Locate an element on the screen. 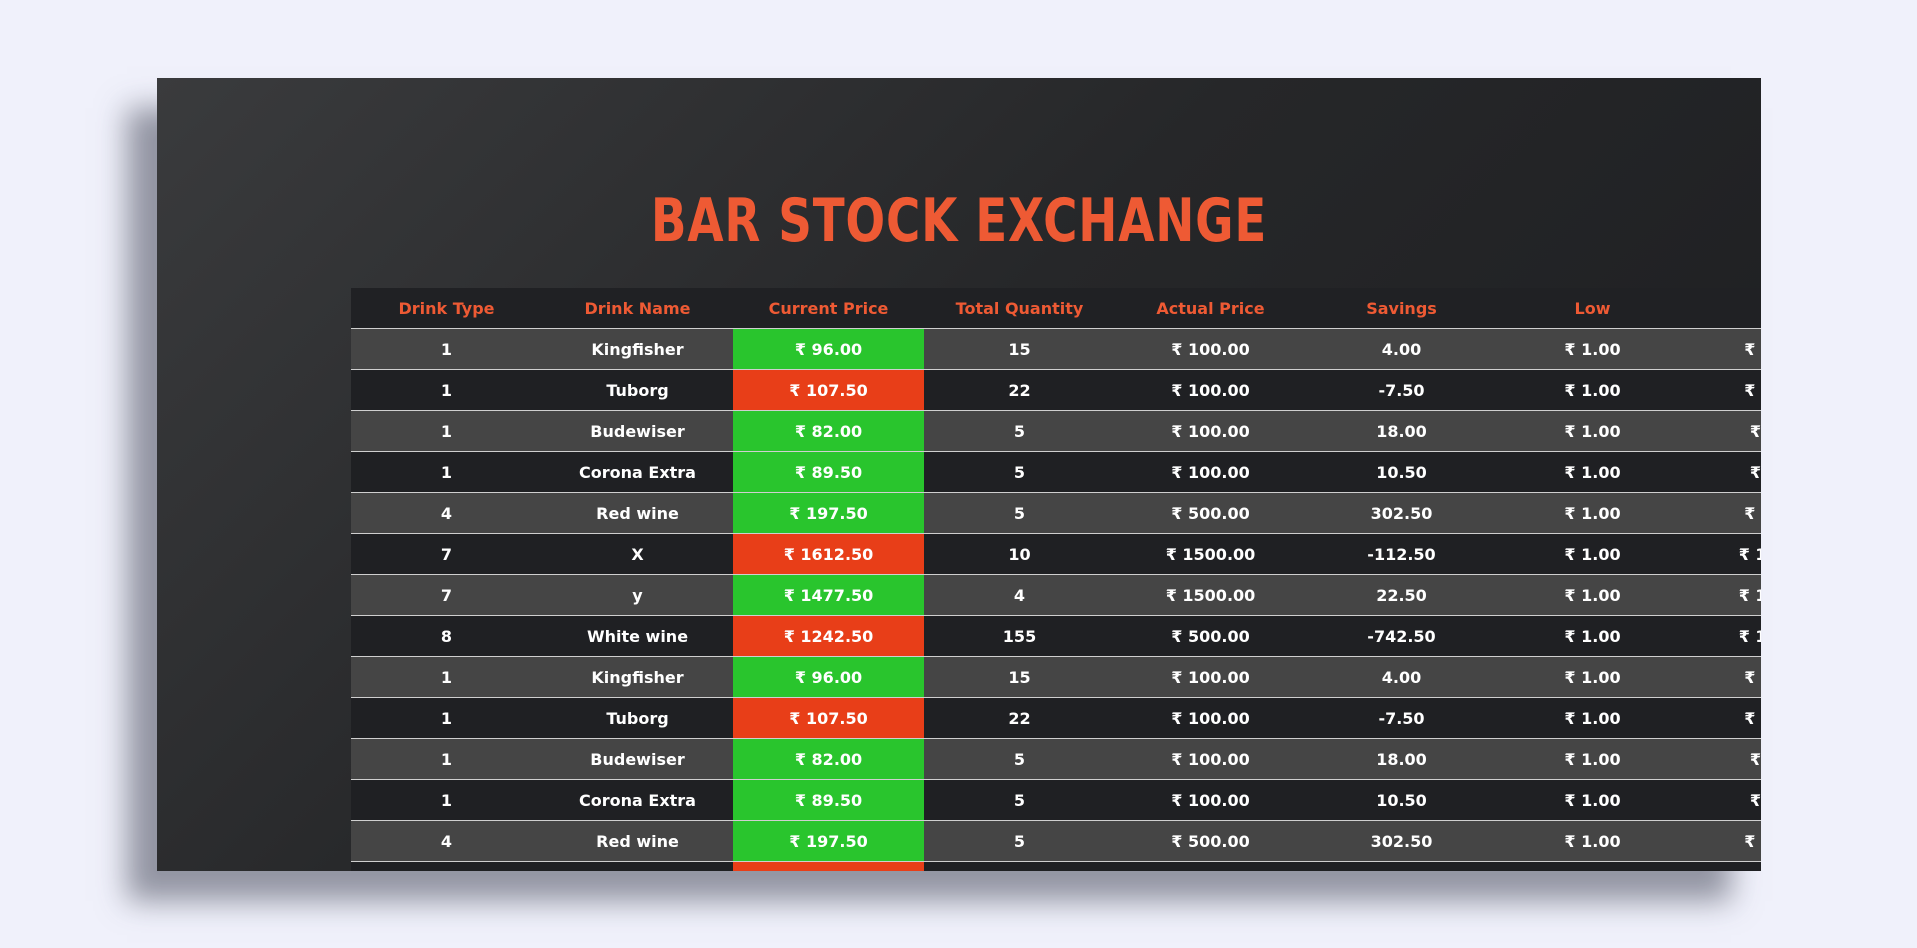 This screenshot has height=948, width=1917. cell-drink-name: Corona Extra is located at coordinates (637, 800).